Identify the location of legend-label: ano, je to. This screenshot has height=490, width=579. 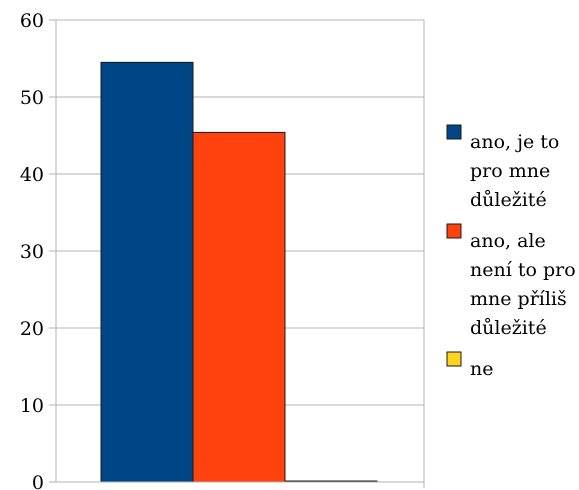
(514, 142).